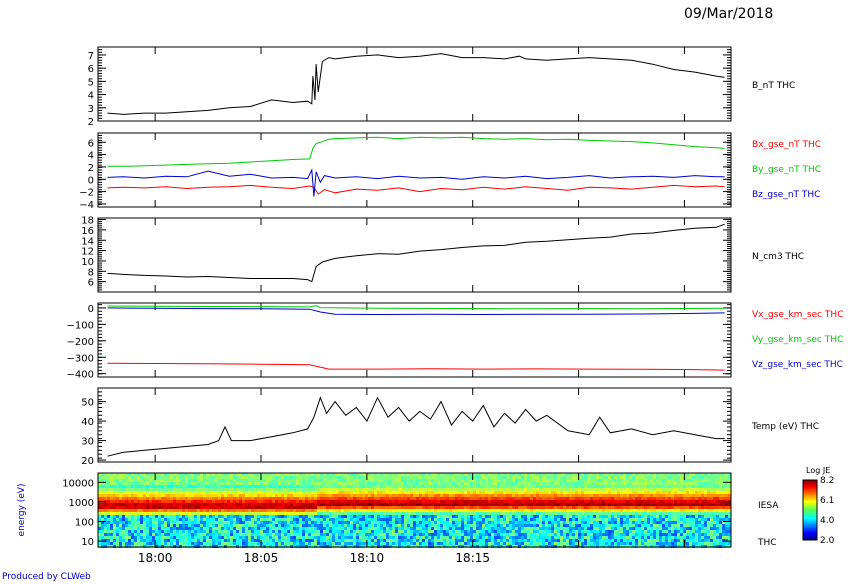 Image resolution: width=864 pixels, height=584 pixels. What do you see at coordinates (729, 14) in the screenshot?
I see `plot-date: 09/Mar/2018` at bounding box center [729, 14].